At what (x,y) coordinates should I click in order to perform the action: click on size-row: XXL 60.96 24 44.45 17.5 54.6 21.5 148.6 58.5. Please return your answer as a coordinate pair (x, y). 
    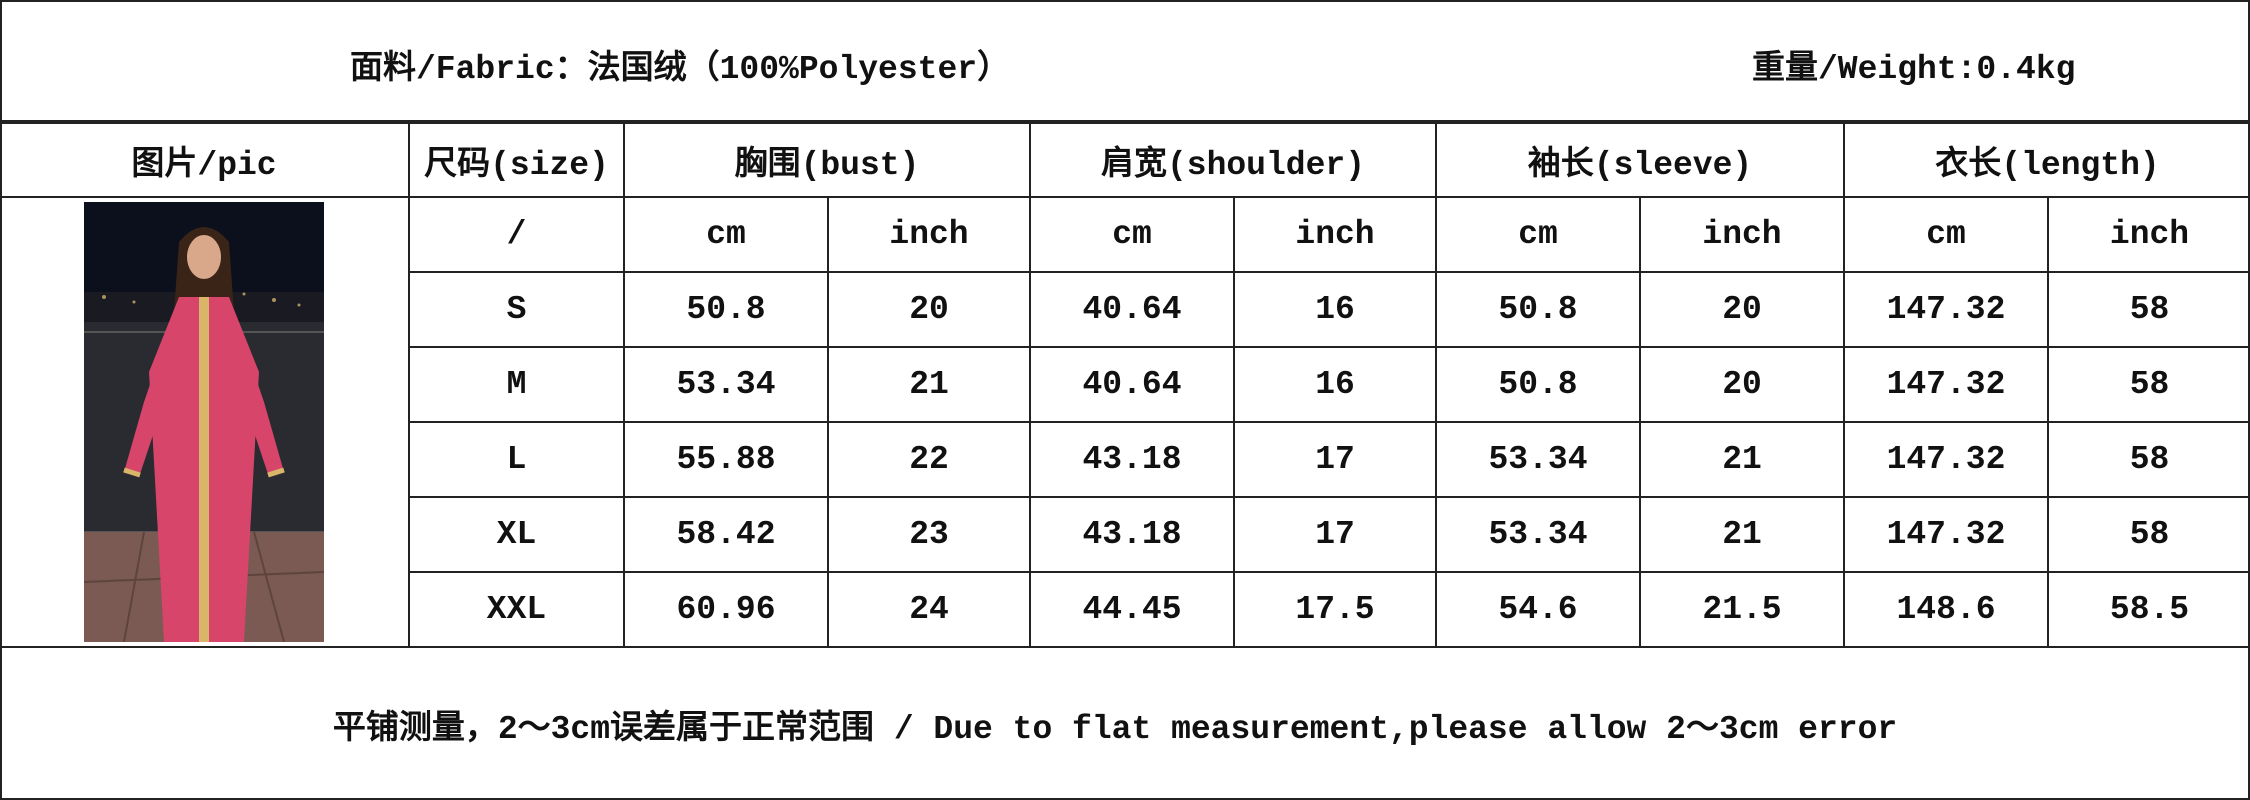
    Looking at the image, I should click on (1125, 609).